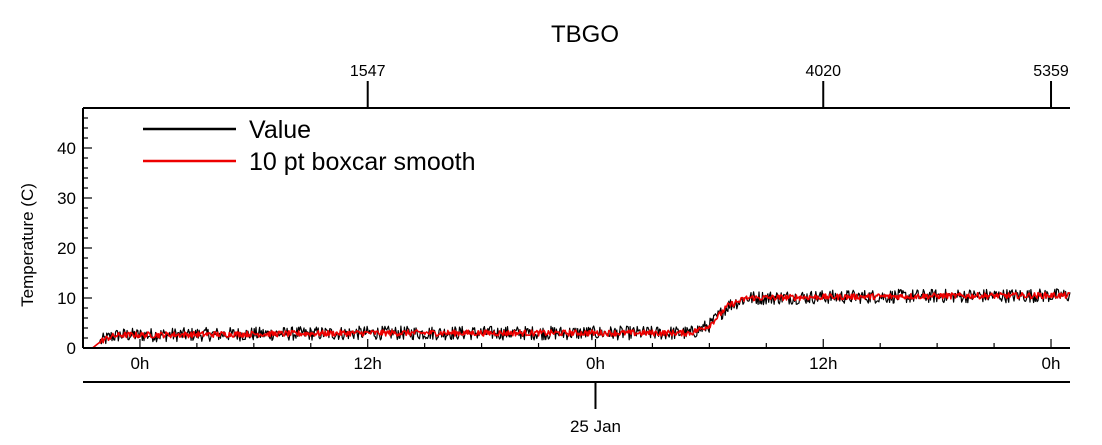  Describe the element at coordinates (576, 356) in the screenshot. I see `x-axis: 0h 12h 0h 12h 0h` at that location.